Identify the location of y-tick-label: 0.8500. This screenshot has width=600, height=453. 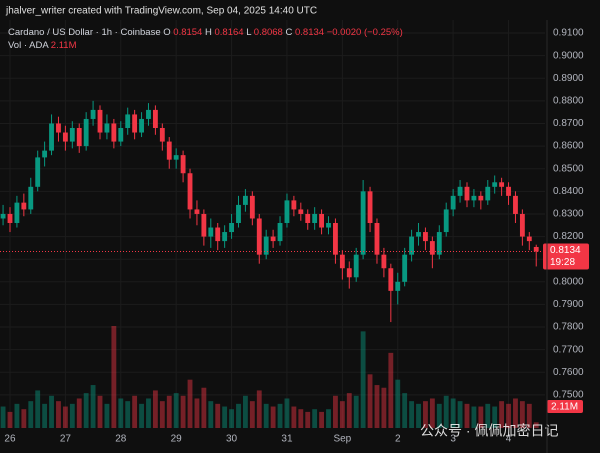
(568, 168).